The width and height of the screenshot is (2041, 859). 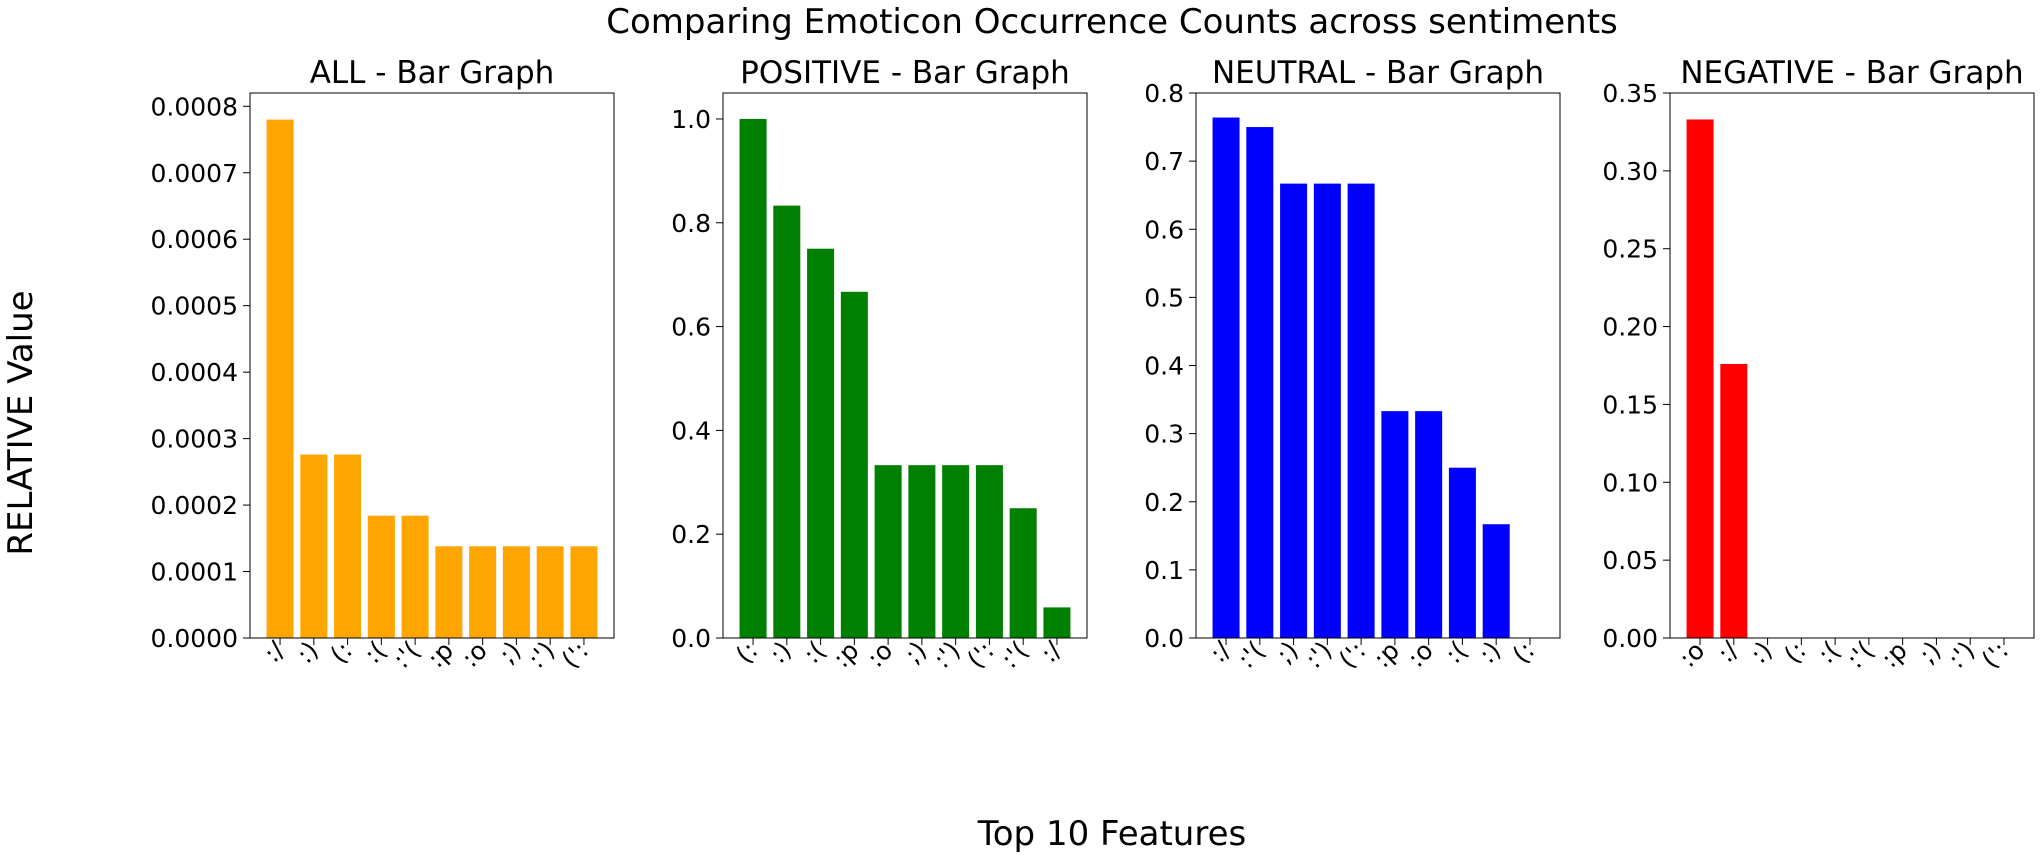 What do you see at coordinates (1111, 834) in the screenshot?
I see `figure-x-label: Top 10 Features` at bounding box center [1111, 834].